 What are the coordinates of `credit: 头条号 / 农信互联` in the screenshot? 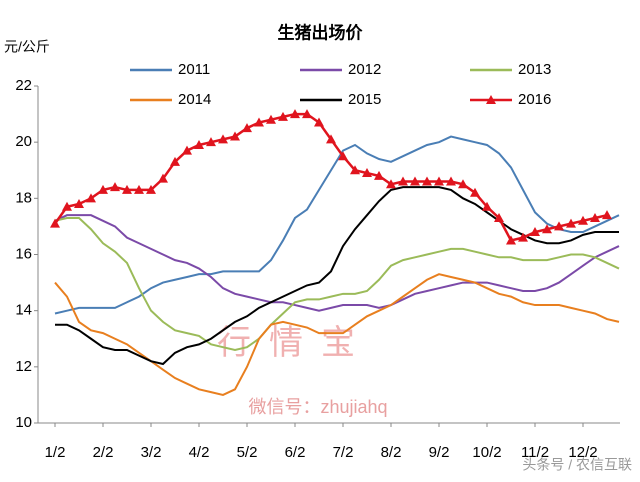 It's located at (577, 465).